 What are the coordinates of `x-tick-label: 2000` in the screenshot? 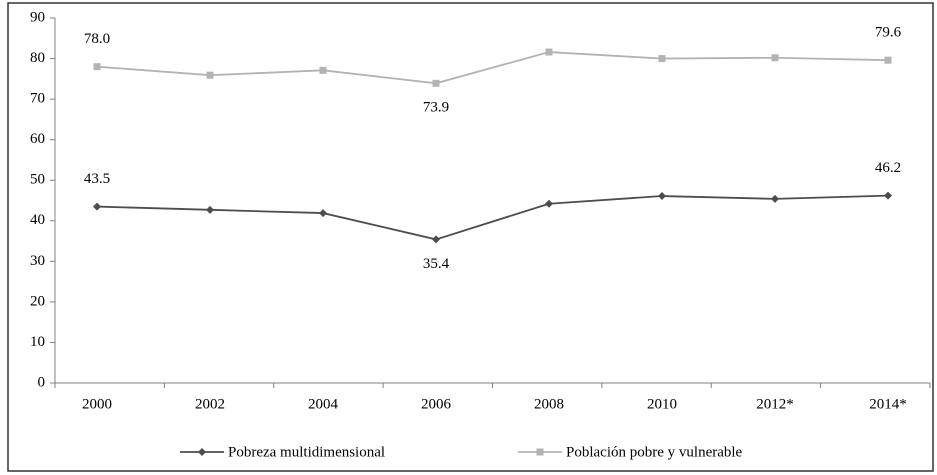 It's located at (97, 404).